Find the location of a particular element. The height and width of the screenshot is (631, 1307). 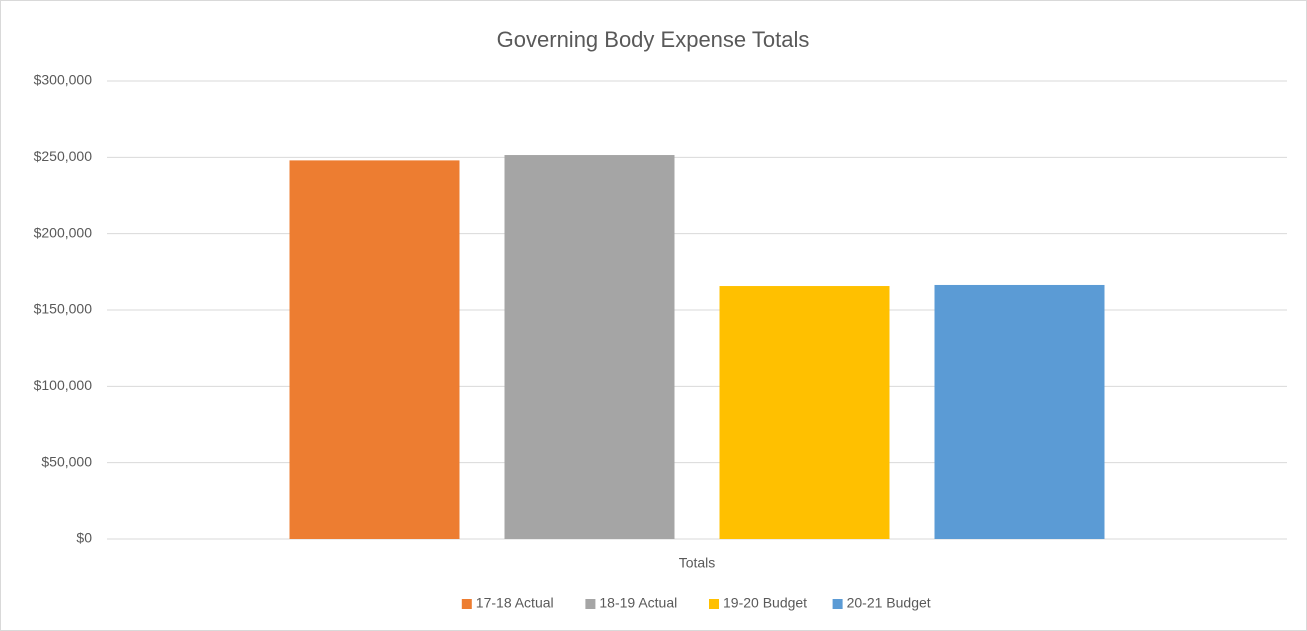

chart-title: Governing Body Expense Totals is located at coordinates (653, 39).